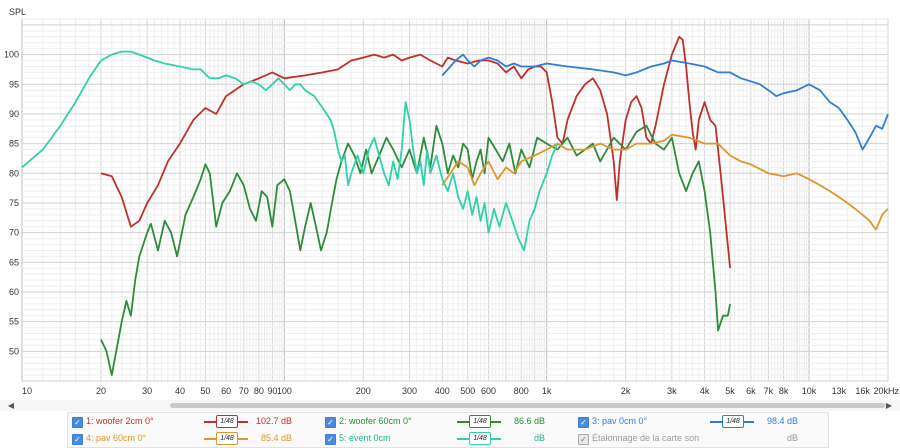  What do you see at coordinates (14, 144) in the screenshot?
I see `y-tick-label: 85` at bounding box center [14, 144].